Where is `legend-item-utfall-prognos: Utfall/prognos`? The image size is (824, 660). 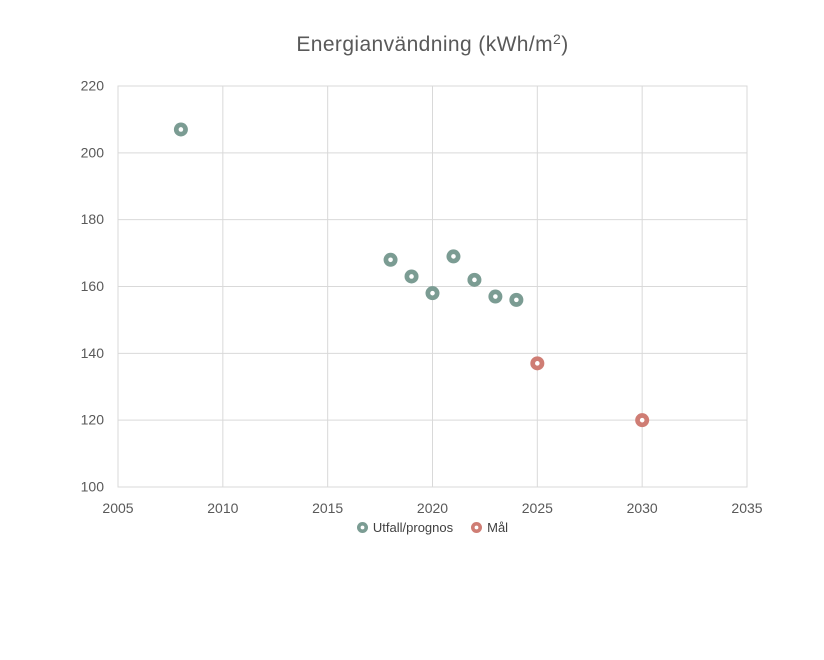
legend-item-utfall-prognos: Utfall/prognos is located at coordinates (405, 527).